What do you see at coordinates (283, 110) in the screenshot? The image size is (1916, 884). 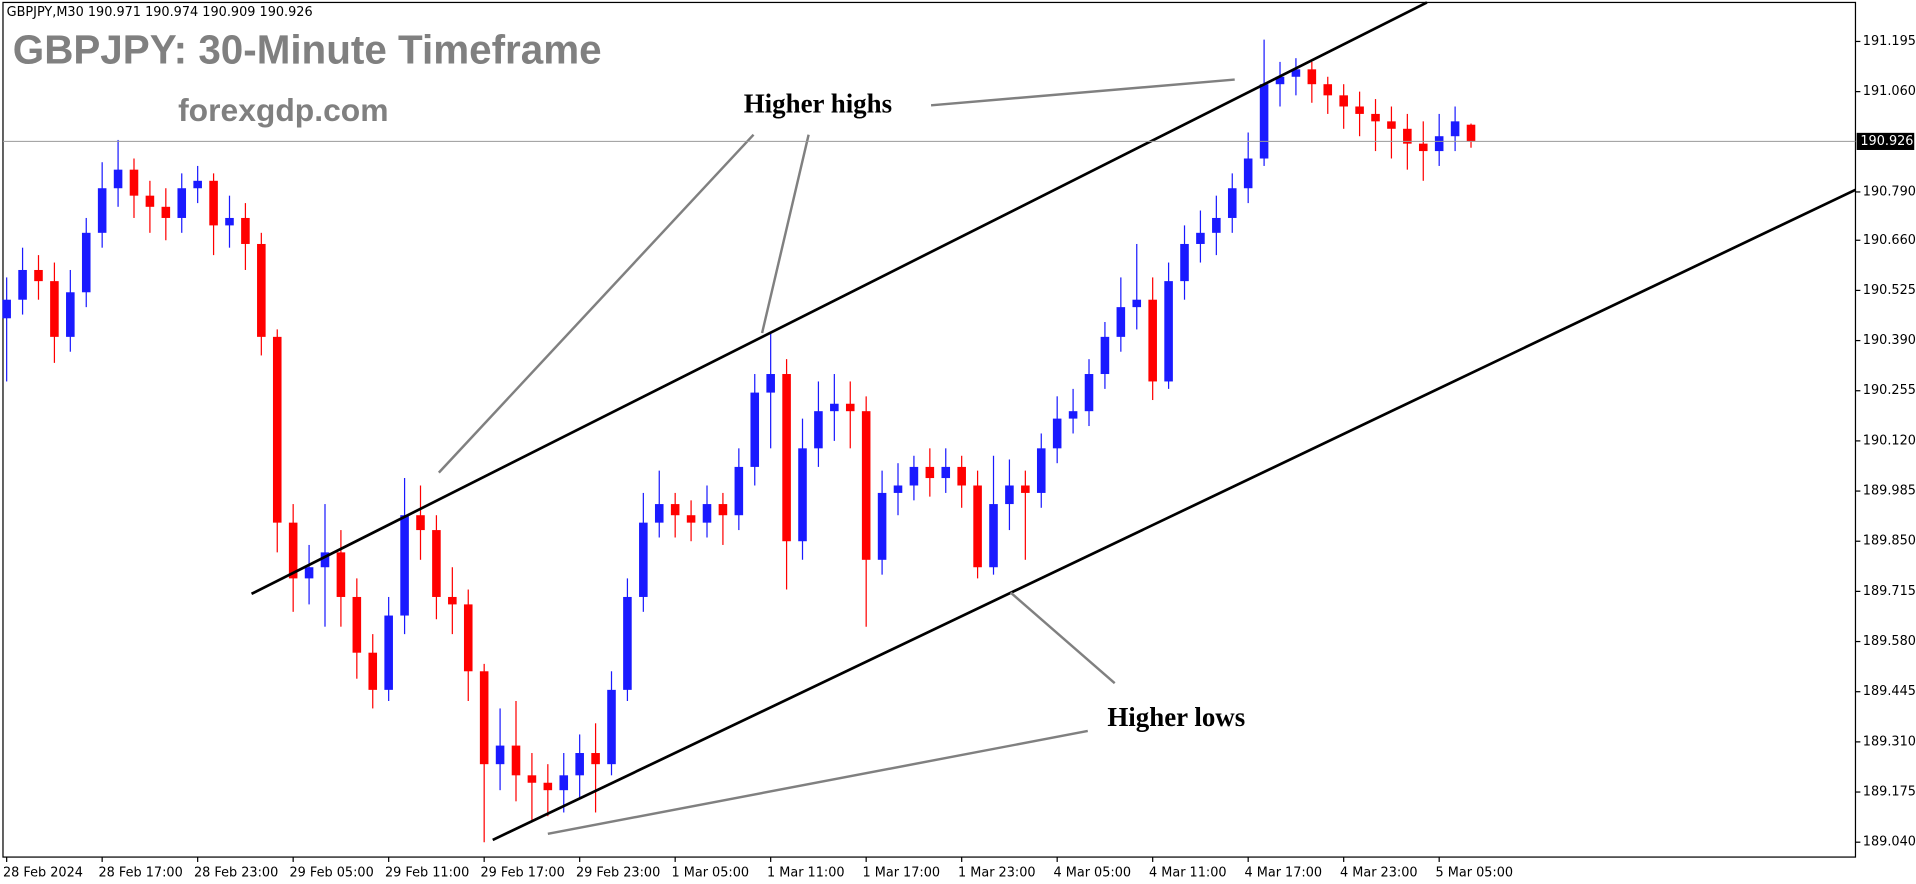 I see `subtitle: forexgdp.com` at bounding box center [283, 110].